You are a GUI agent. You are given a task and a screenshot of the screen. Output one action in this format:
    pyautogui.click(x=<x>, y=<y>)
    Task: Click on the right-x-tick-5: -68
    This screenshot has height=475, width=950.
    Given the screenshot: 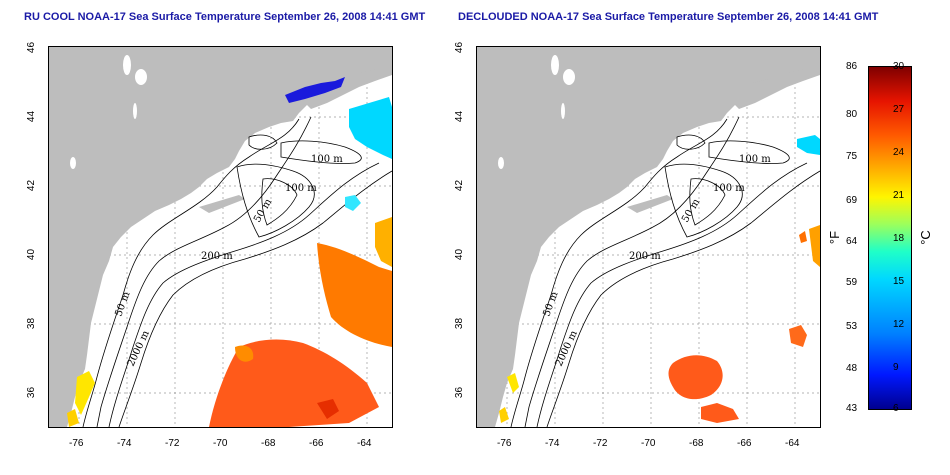 What is the action you would take?
    pyautogui.click(x=696, y=443)
    